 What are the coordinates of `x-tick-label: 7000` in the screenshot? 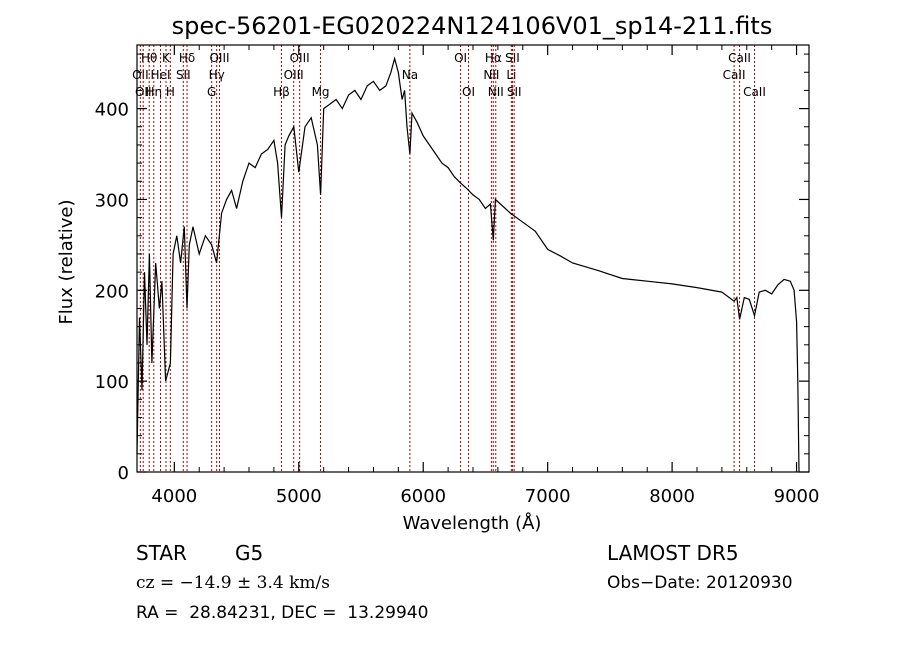 It's located at (548, 496).